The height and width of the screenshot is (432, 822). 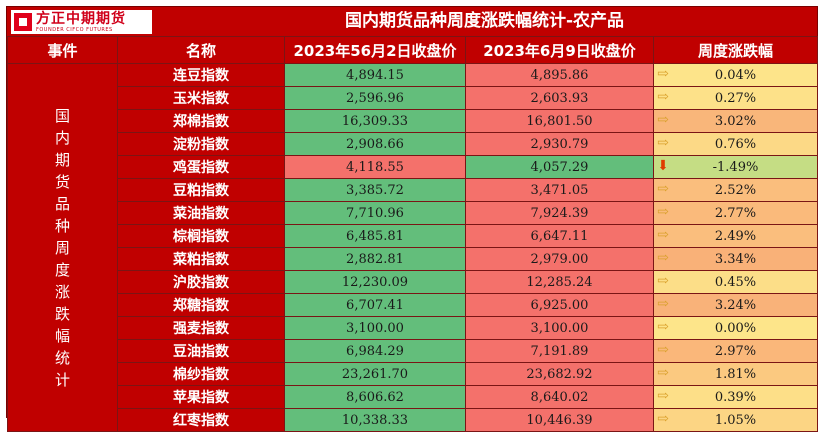 I want to click on close-price-jun2: 2,908.66, so click(x=375, y=144).